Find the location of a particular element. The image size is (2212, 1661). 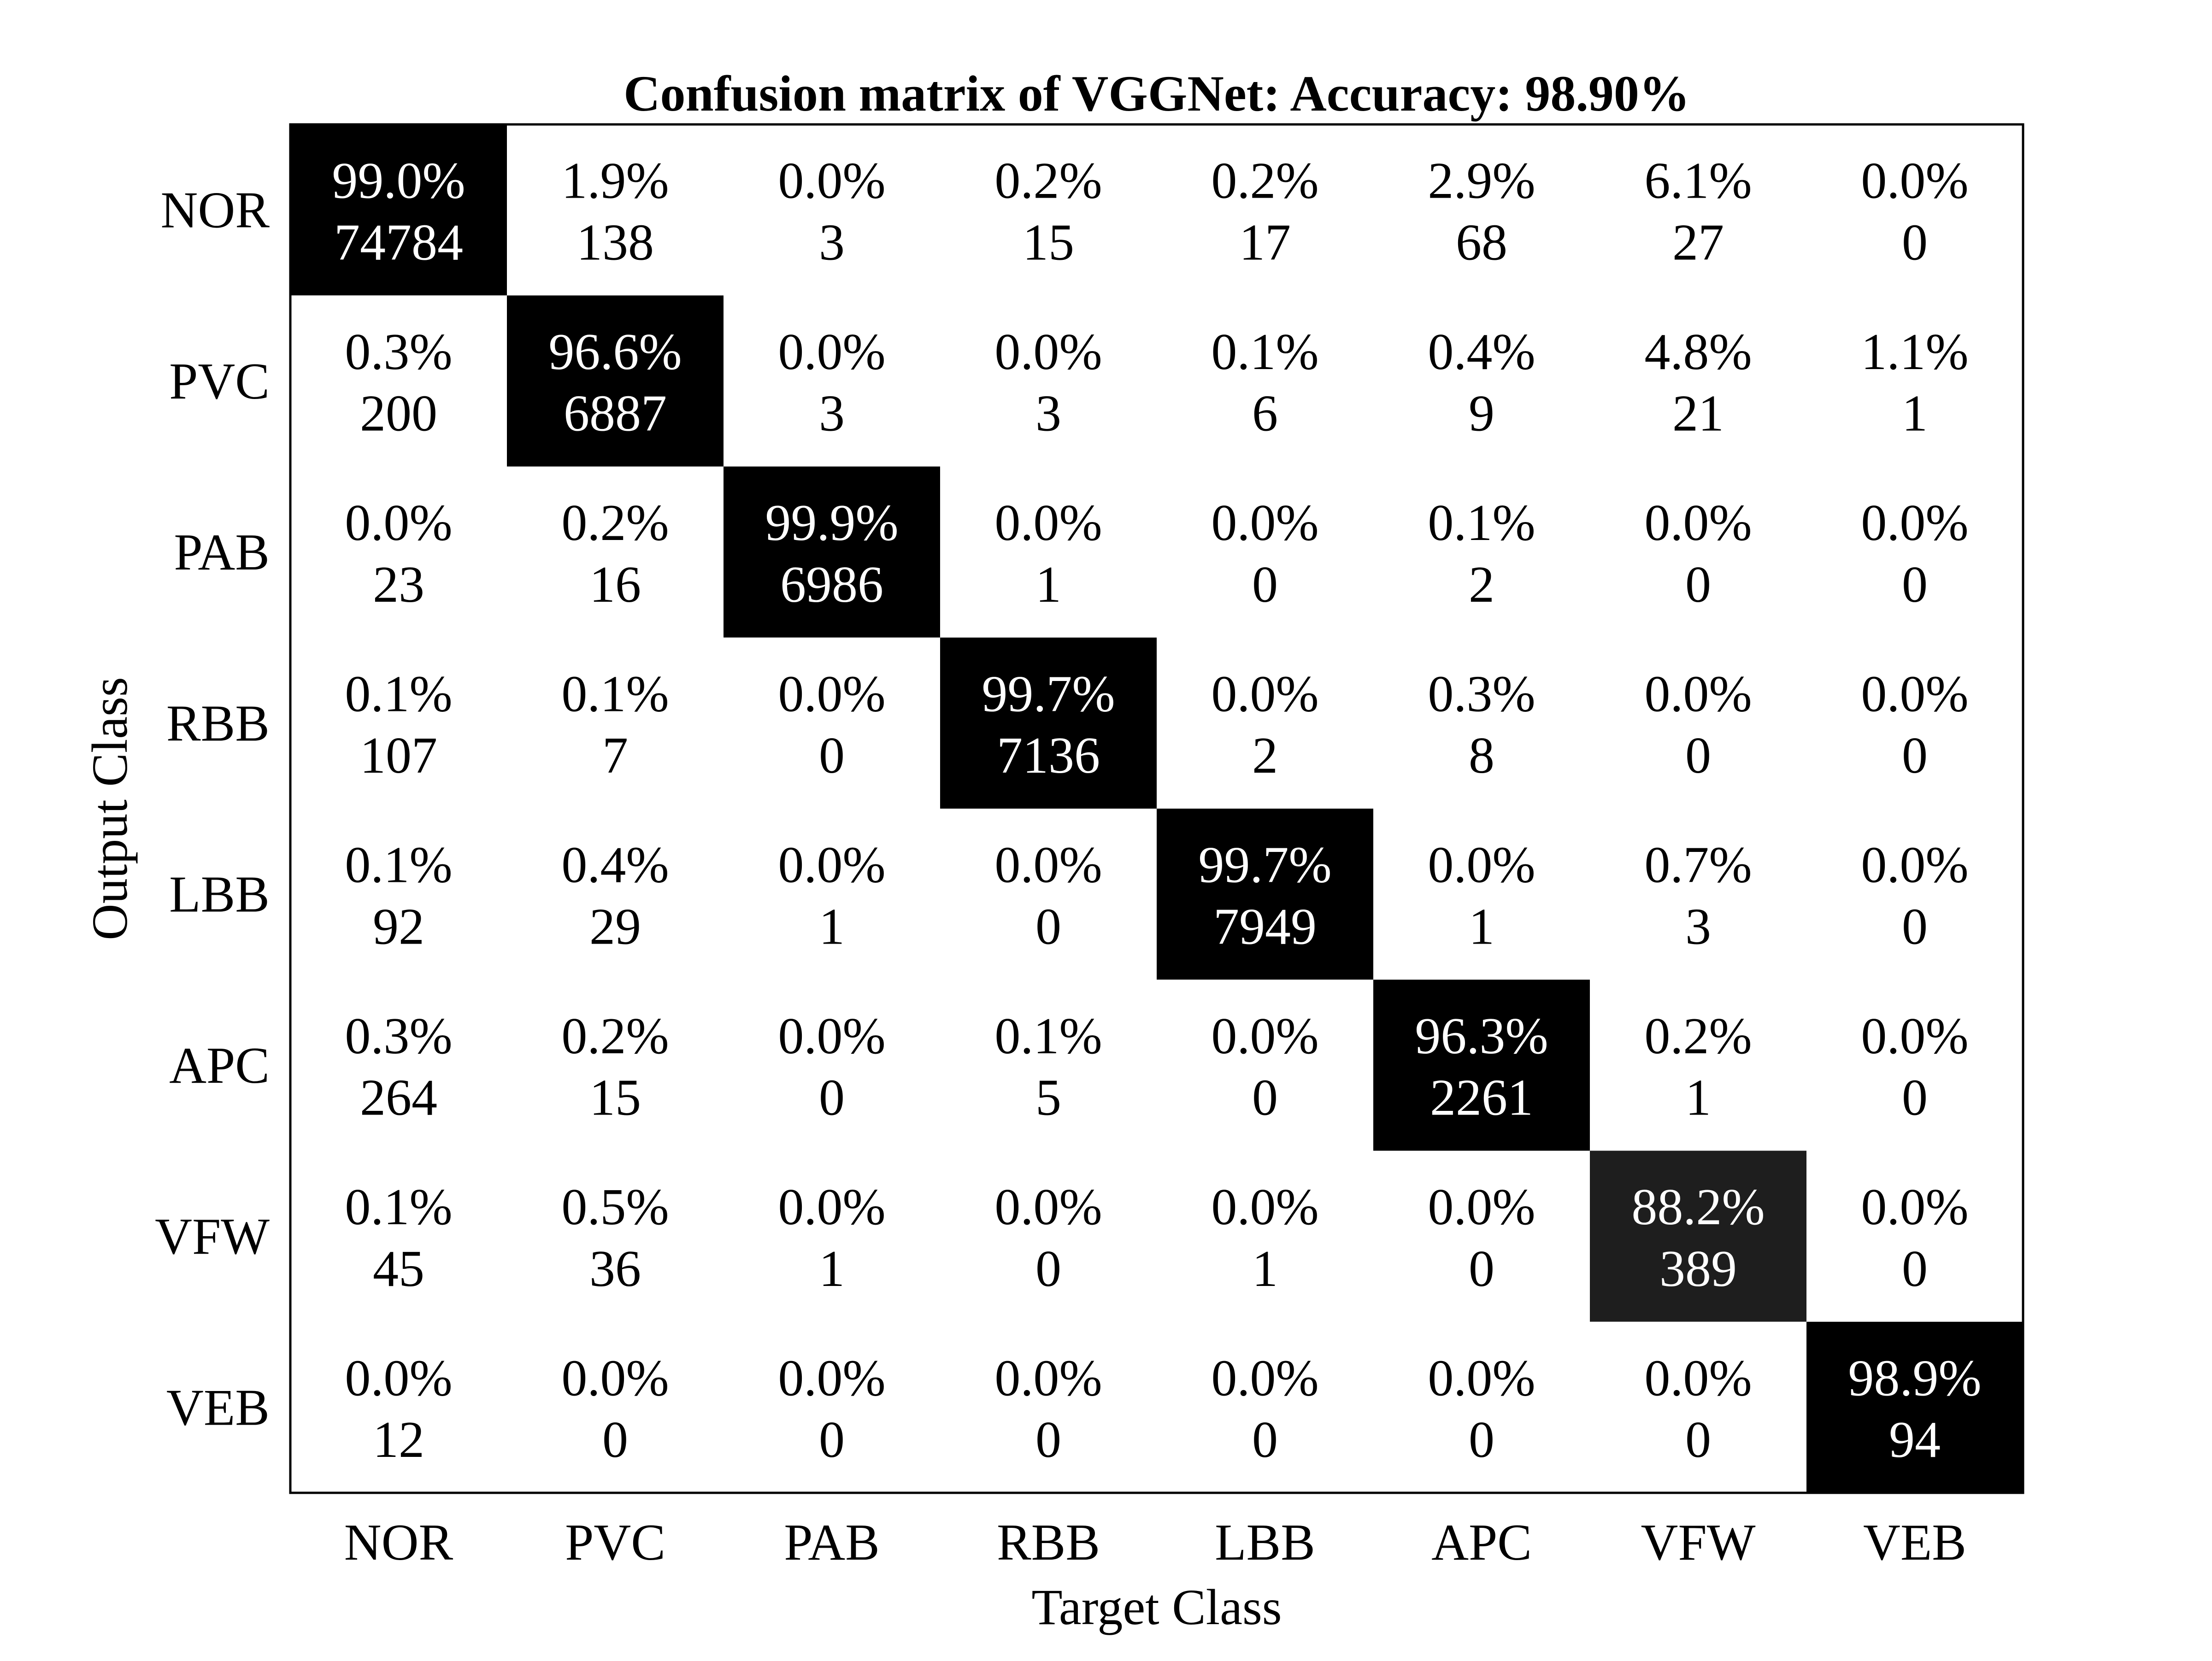

matrix-cell-pvc-rbb is located at coordinates (1048, 381).